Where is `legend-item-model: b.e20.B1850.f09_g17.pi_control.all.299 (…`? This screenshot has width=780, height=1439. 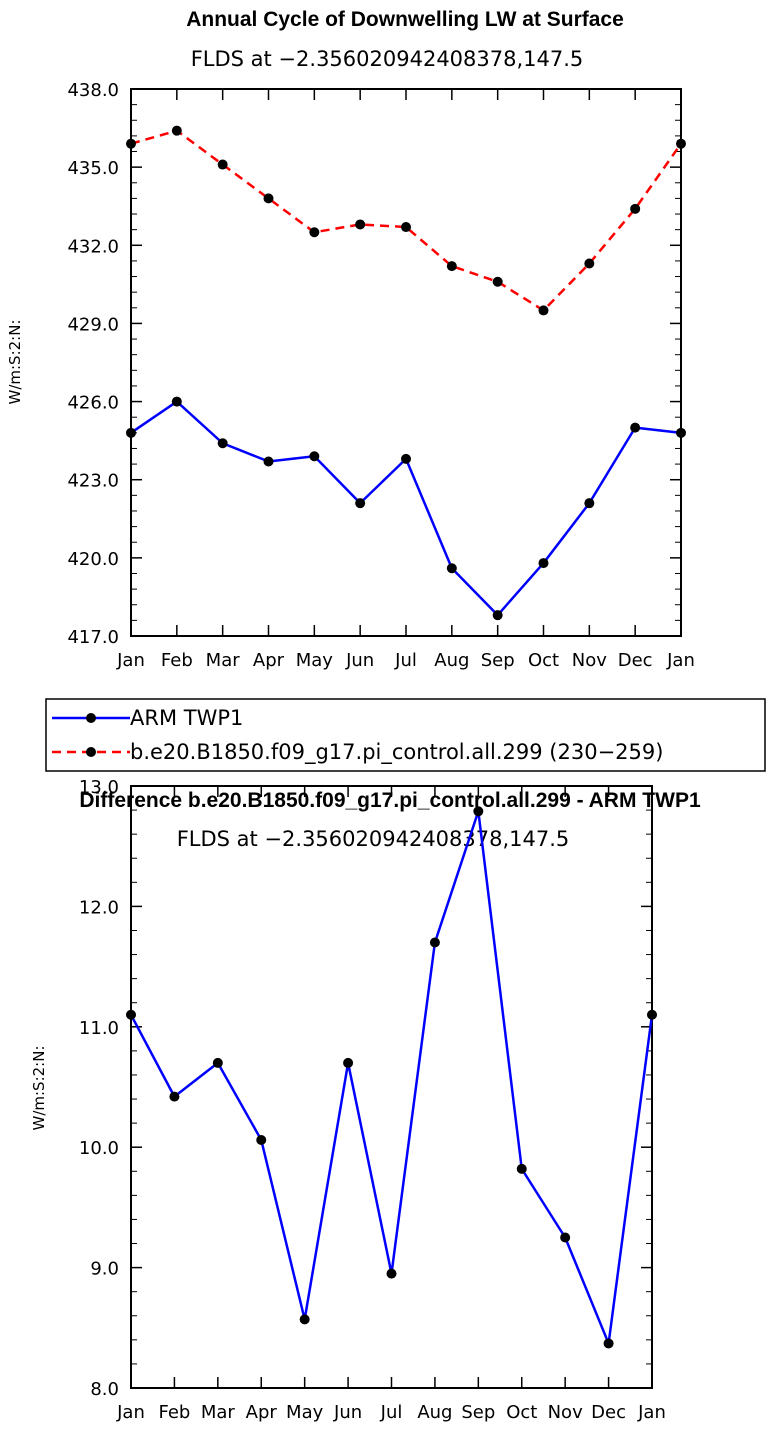 legend-item-model: b.e20.B1850.f09_g17.pi_control.all.299 (… is located at coordinates (357, 752).